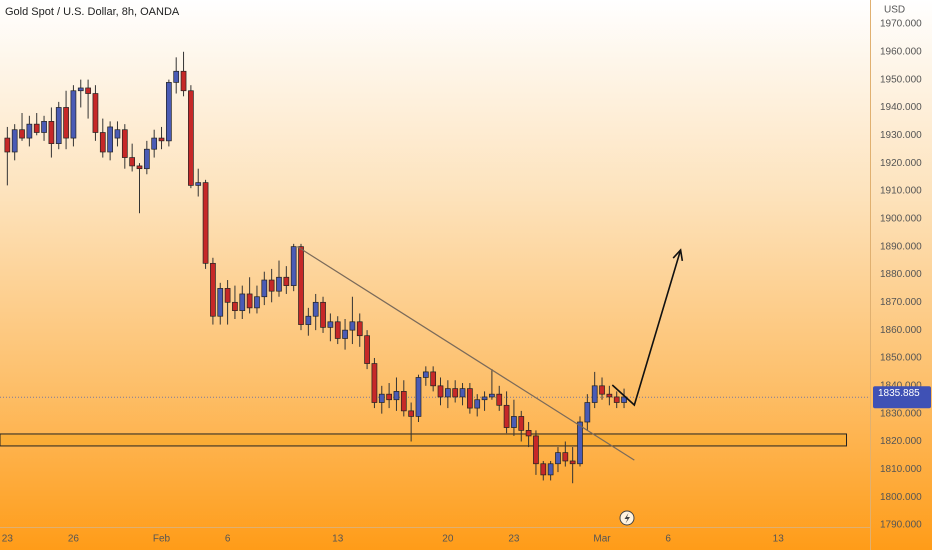 The image size is (932, 550). What do you see at coordinates (901, 302) in the screenshot?
I see `y-tick-label: 1870.000` at bounding box center [901, 302].